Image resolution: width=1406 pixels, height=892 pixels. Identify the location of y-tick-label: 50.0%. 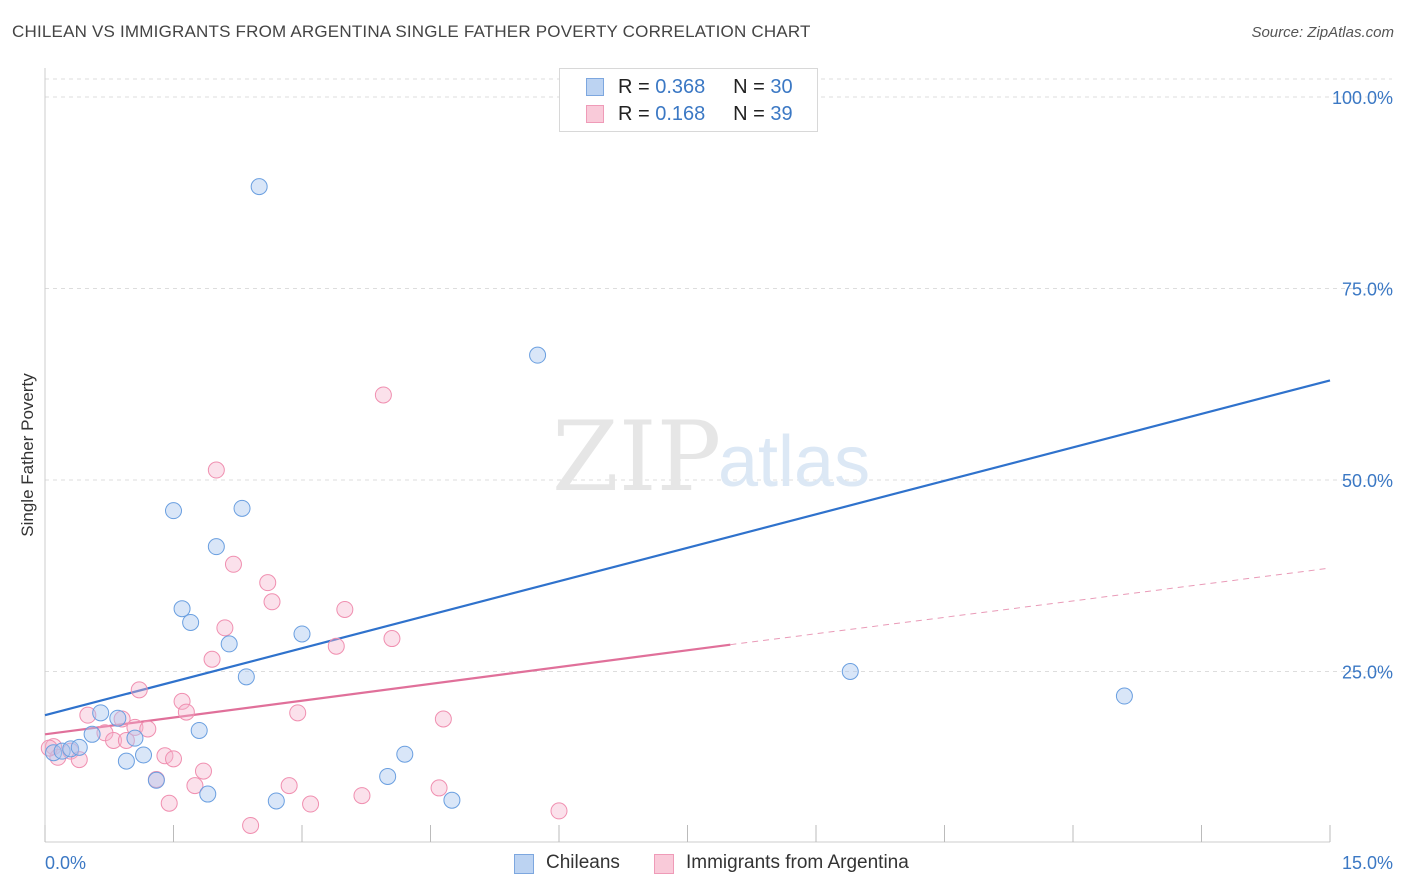
(1367, 481).